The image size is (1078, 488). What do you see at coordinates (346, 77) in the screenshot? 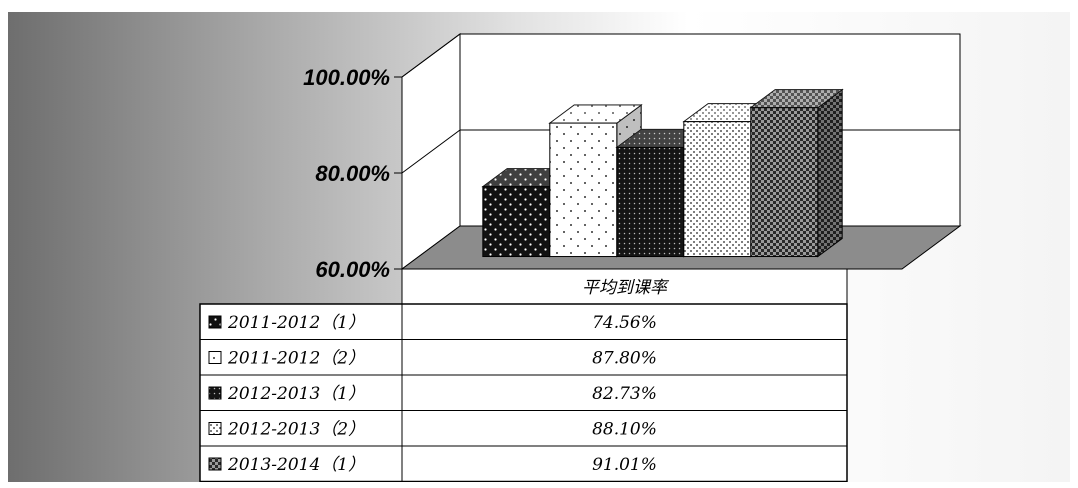
I see `y-tick-label: 100.00%` at bounding box center [346, 77].